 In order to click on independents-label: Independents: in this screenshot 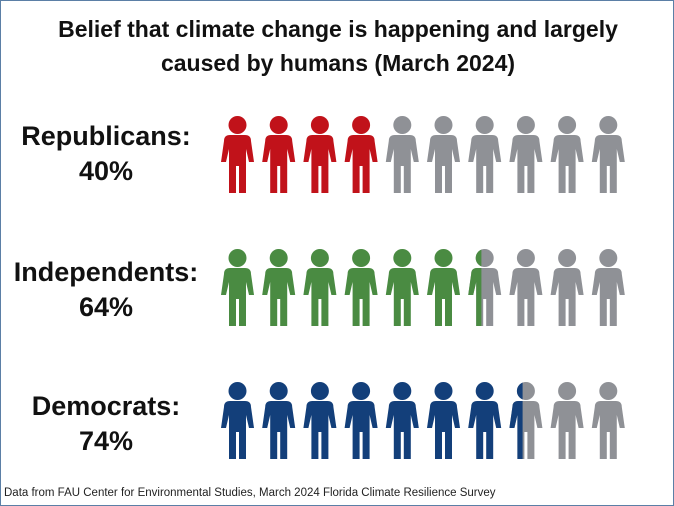, I will do `click(106, 272)`.